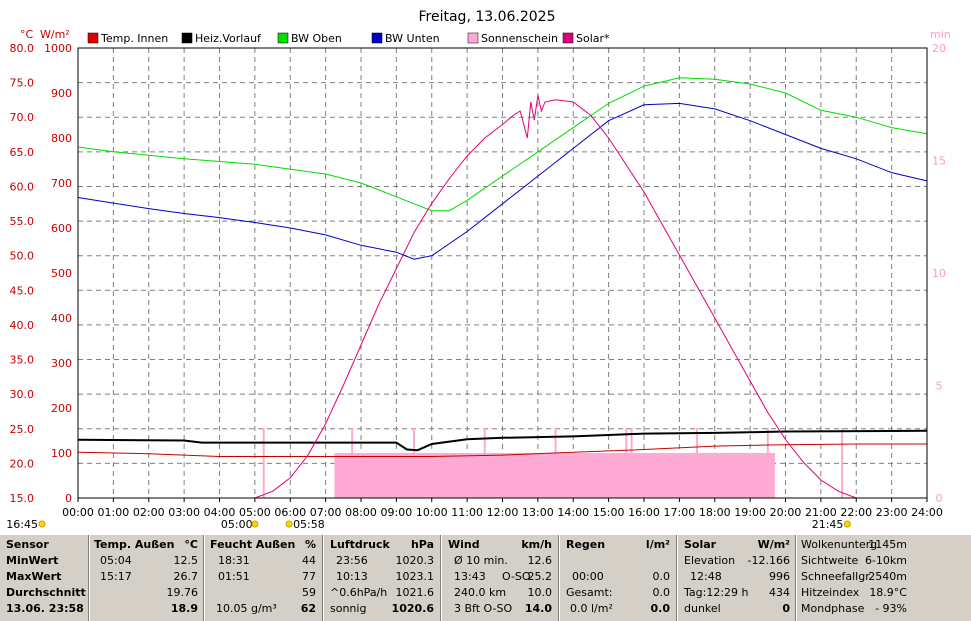  Describe the element at coordinates (228, 38) in the screenshot. I see `legend-label: Heiz.Vorlauf` at that location.